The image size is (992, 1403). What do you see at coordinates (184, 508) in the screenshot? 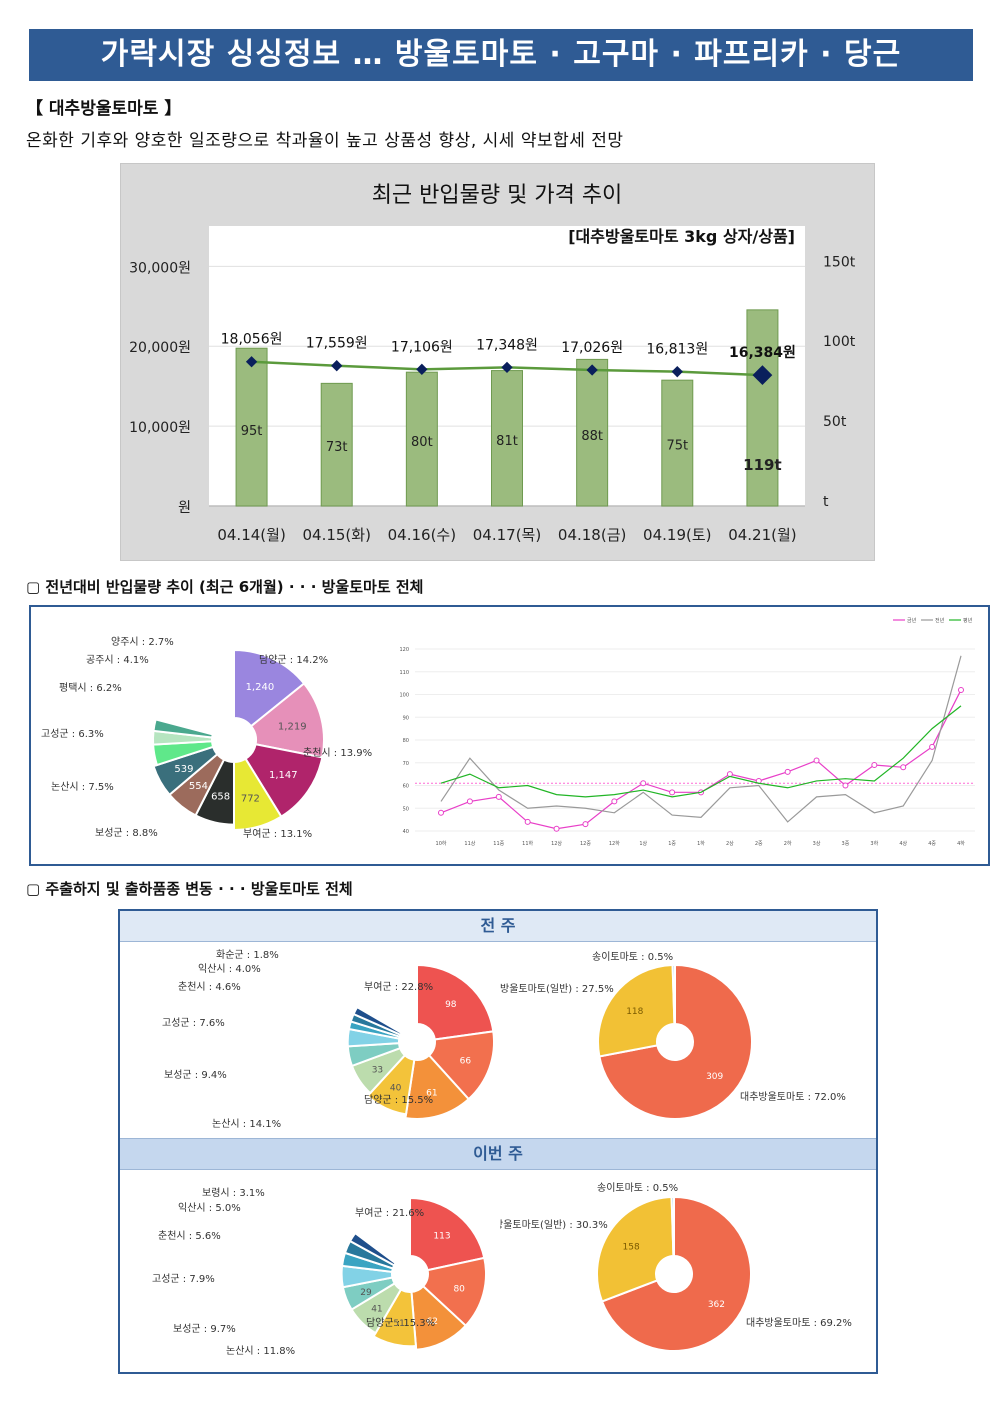
I see `left-axis-tick: 원` at bounding box center [184, 508].